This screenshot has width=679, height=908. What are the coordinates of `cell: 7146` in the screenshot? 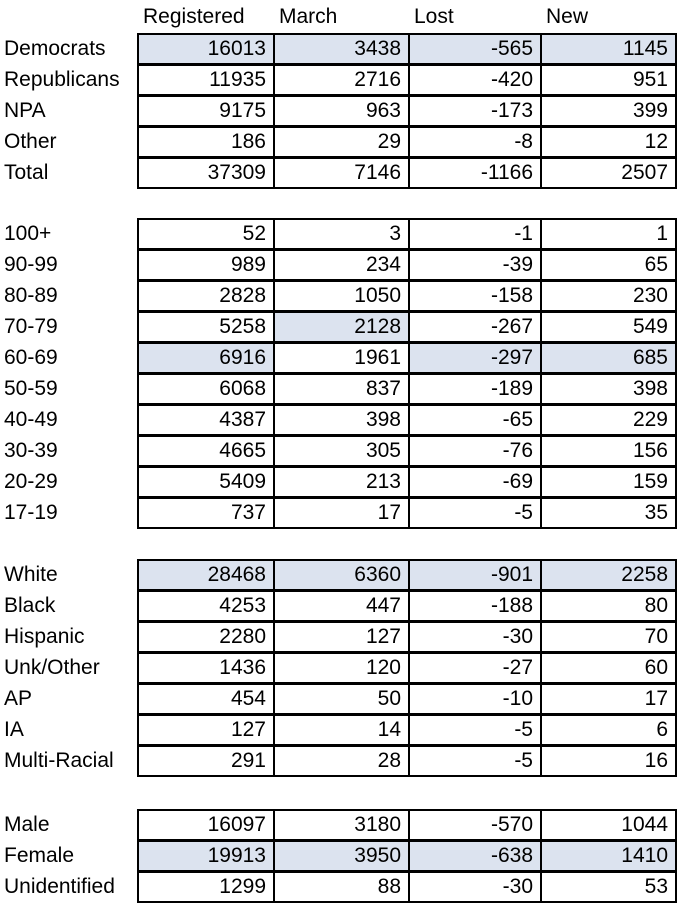 It's located at (340, 173).